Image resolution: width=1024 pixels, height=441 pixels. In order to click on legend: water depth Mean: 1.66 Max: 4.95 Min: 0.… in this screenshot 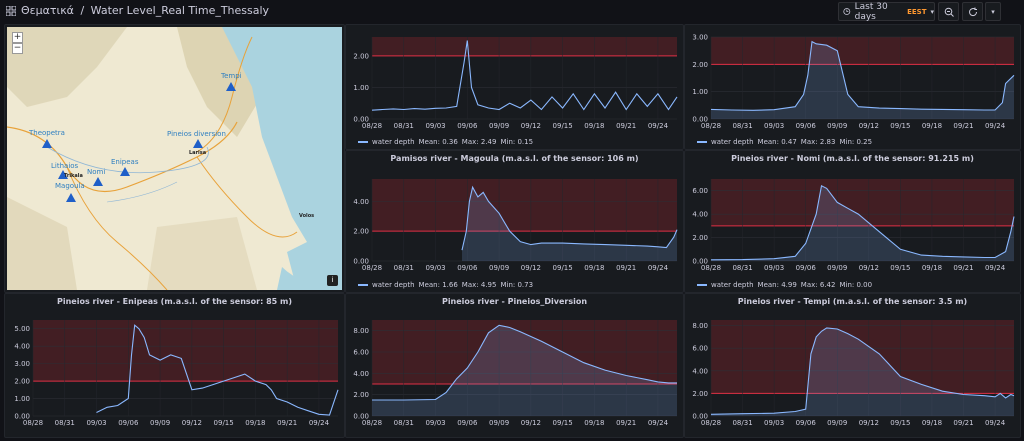, I will do `click(445, 285)`.